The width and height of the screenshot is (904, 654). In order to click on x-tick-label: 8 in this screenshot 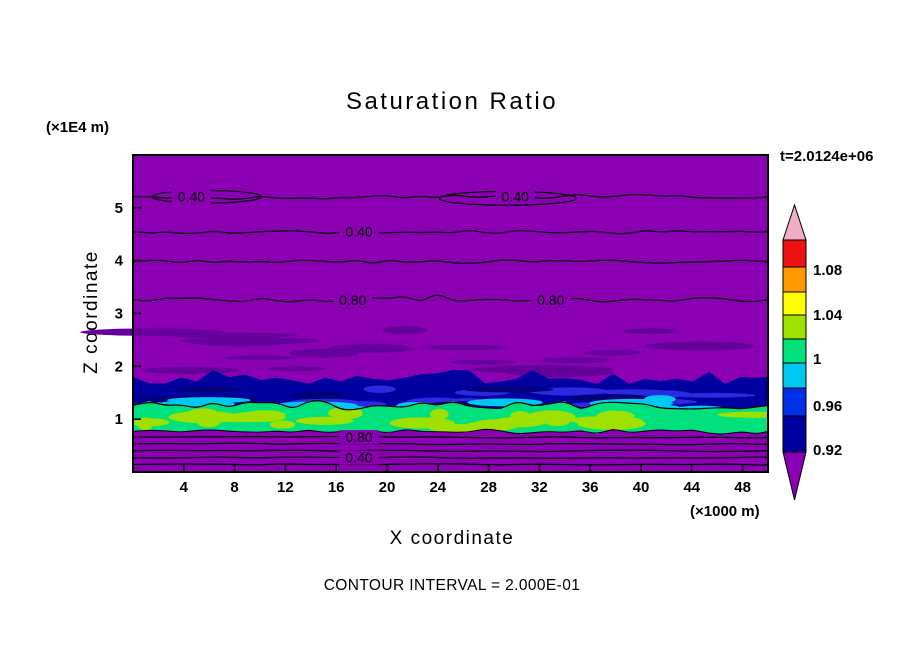, I will do `click(234, 487)`.